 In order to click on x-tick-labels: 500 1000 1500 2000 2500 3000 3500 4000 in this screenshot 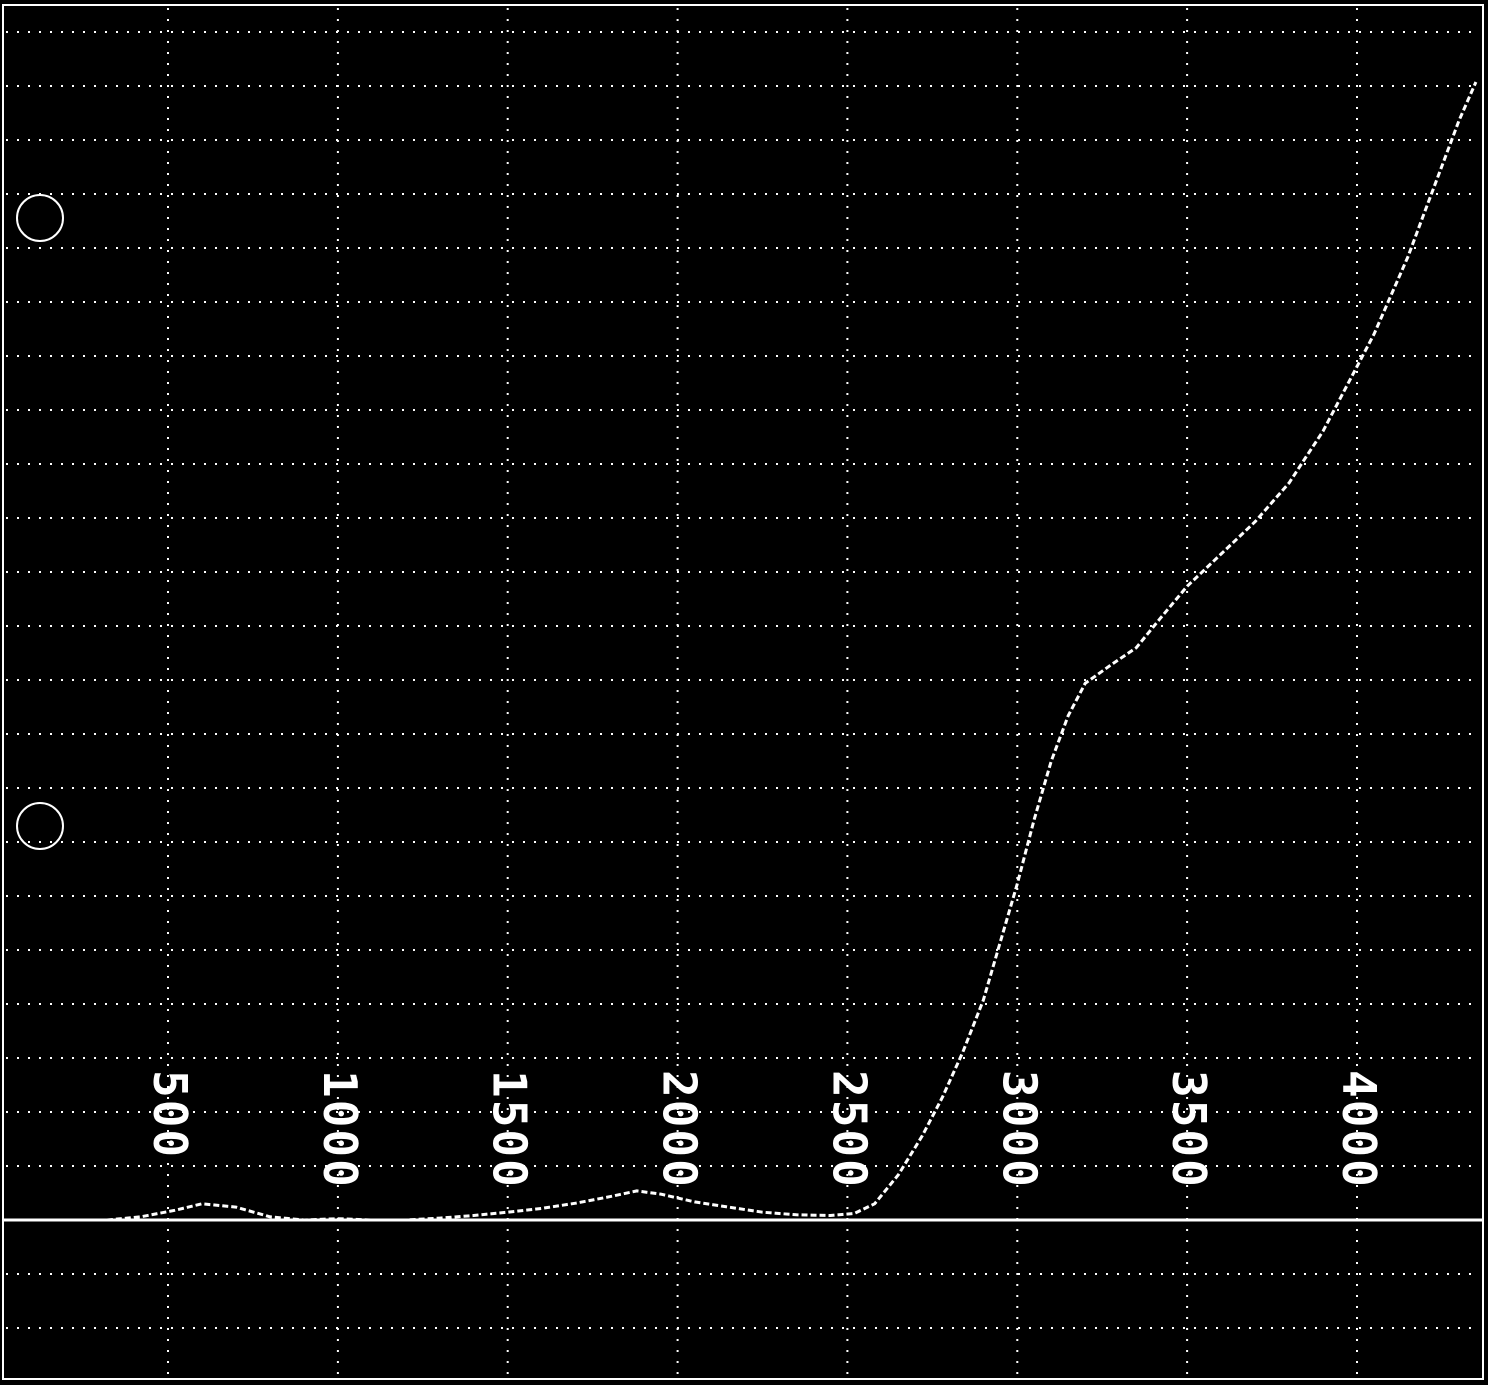, I will do `click(764, 1129)`.